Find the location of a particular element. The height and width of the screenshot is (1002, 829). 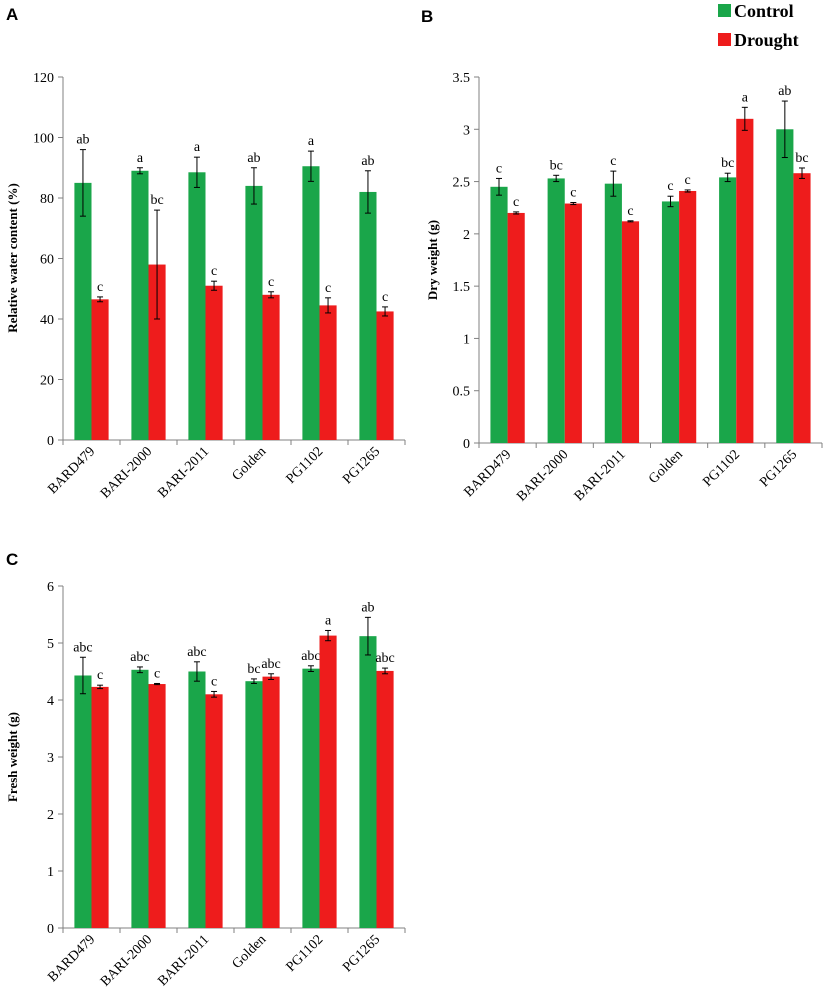

panel-b-ytick-label: 0.5 is located at coordinates (462, 392).